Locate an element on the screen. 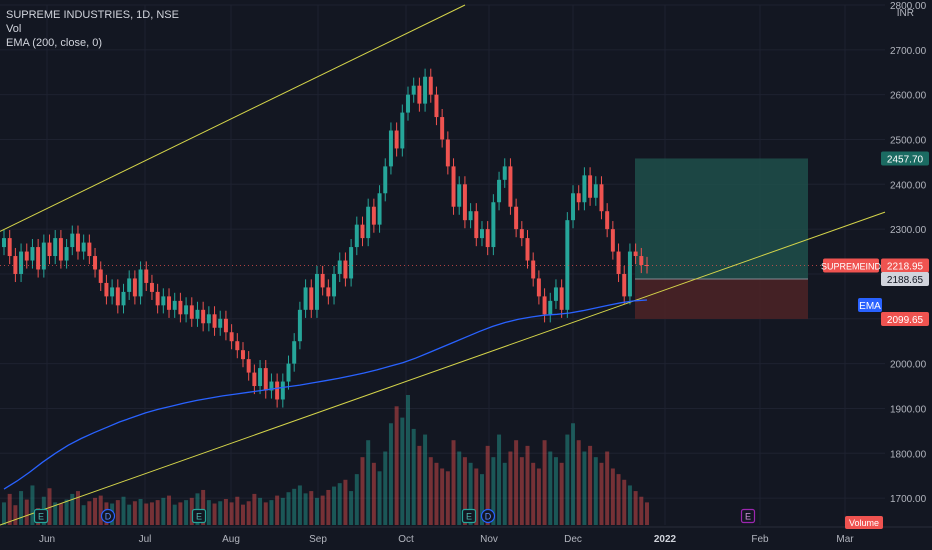  x-tick-label: 2022 is located at coordinates (665, 539).